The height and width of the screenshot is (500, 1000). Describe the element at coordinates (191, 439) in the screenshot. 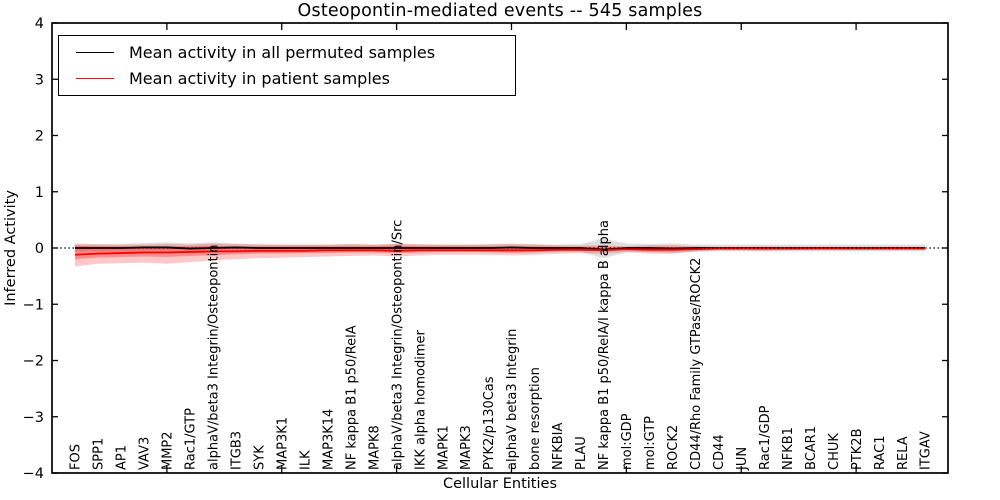

I see `category-tick-label: Rac1/GTP` at that location.